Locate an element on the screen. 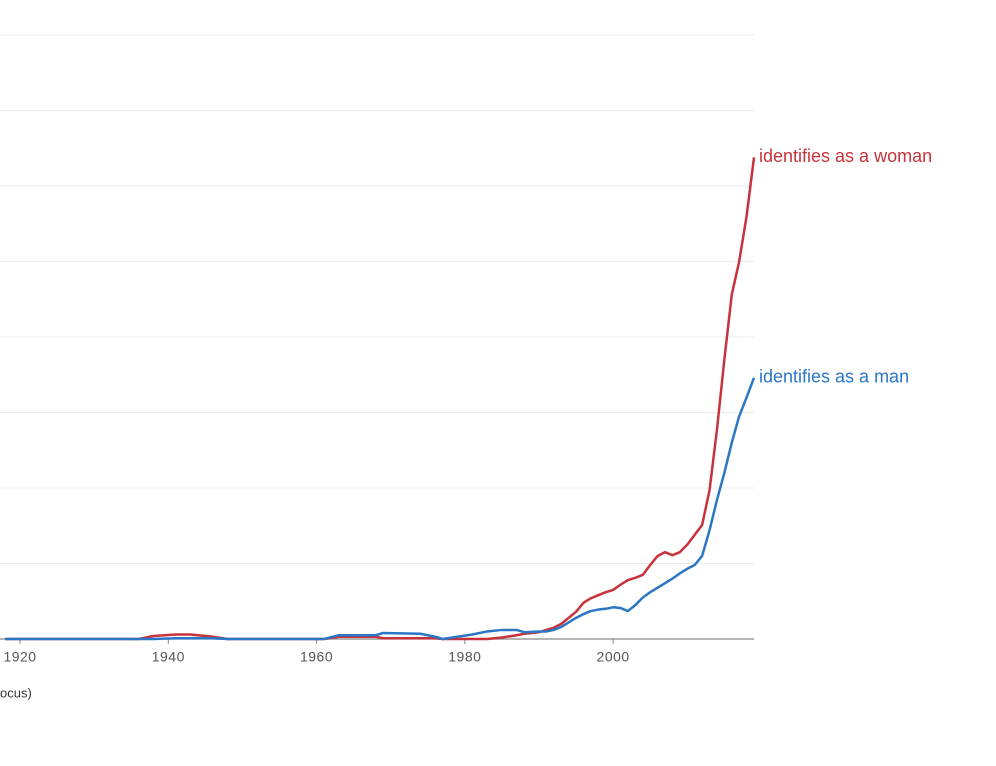 The image size is (996, 766). x-tick-label: 1960 is located at coordinates (316, 657).